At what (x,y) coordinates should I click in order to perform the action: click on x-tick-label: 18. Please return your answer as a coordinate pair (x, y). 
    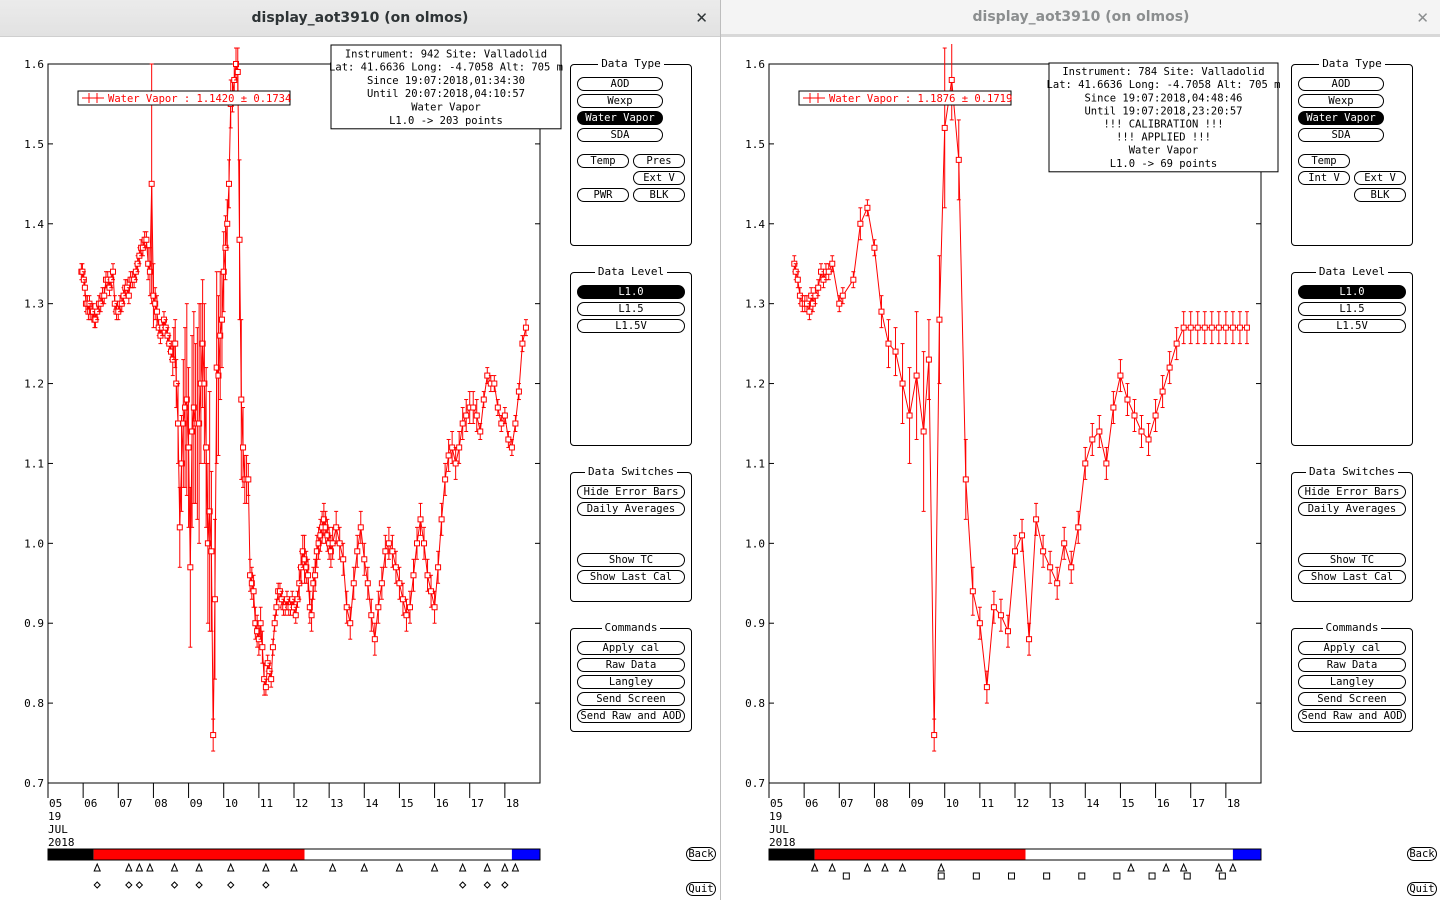
    Looking at the image, I should click on (512, 803).